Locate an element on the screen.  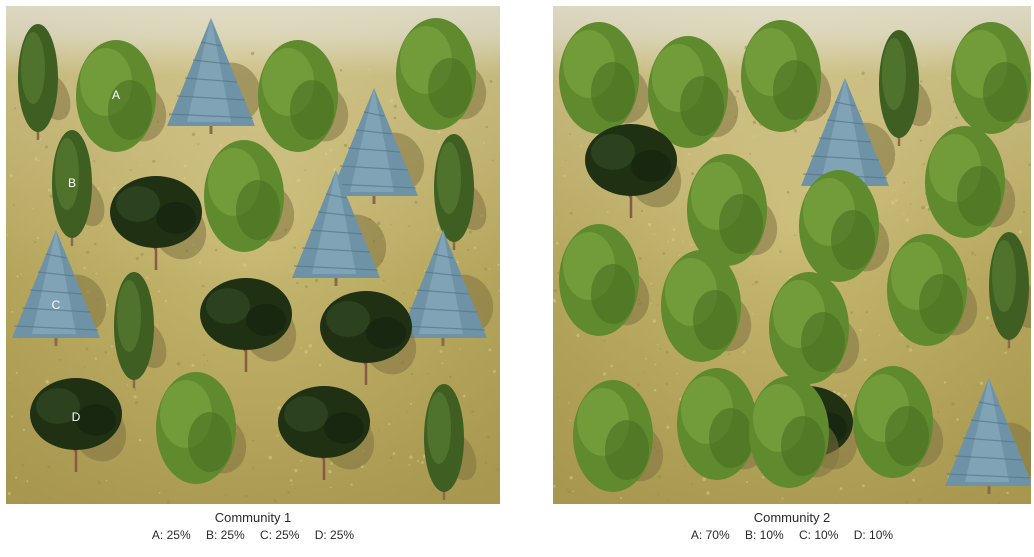
tree-species-b: B is located at coordinates (78, 188).